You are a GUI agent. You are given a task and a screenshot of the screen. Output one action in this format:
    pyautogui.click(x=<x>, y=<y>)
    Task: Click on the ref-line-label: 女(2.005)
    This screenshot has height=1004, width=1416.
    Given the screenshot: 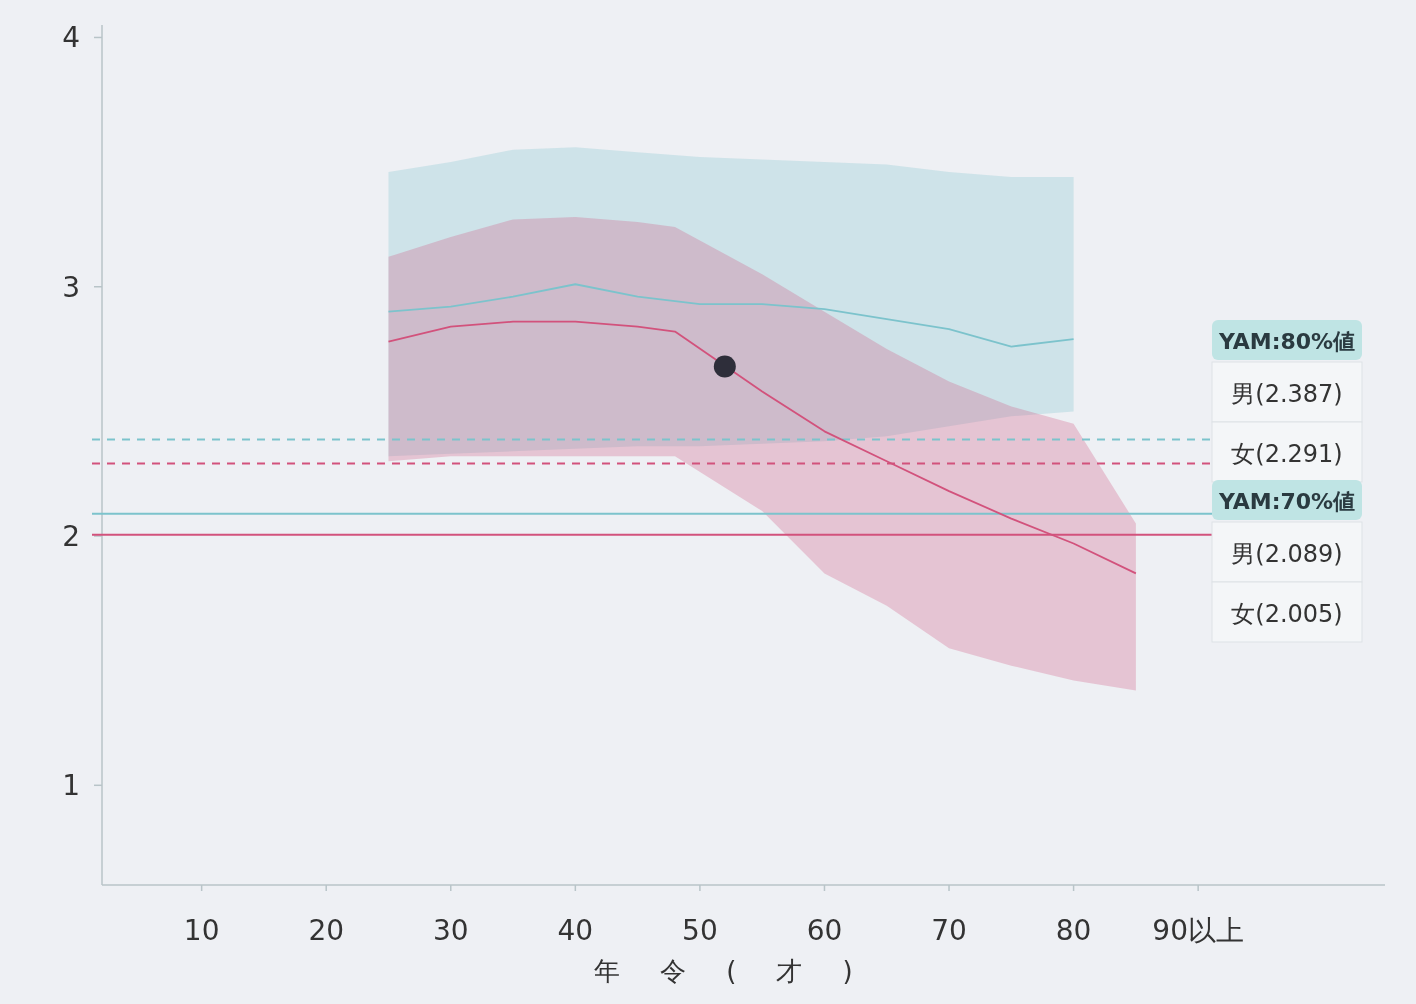 What is the action you would take?
    pyautogui.click(x=1287, y=614)
    